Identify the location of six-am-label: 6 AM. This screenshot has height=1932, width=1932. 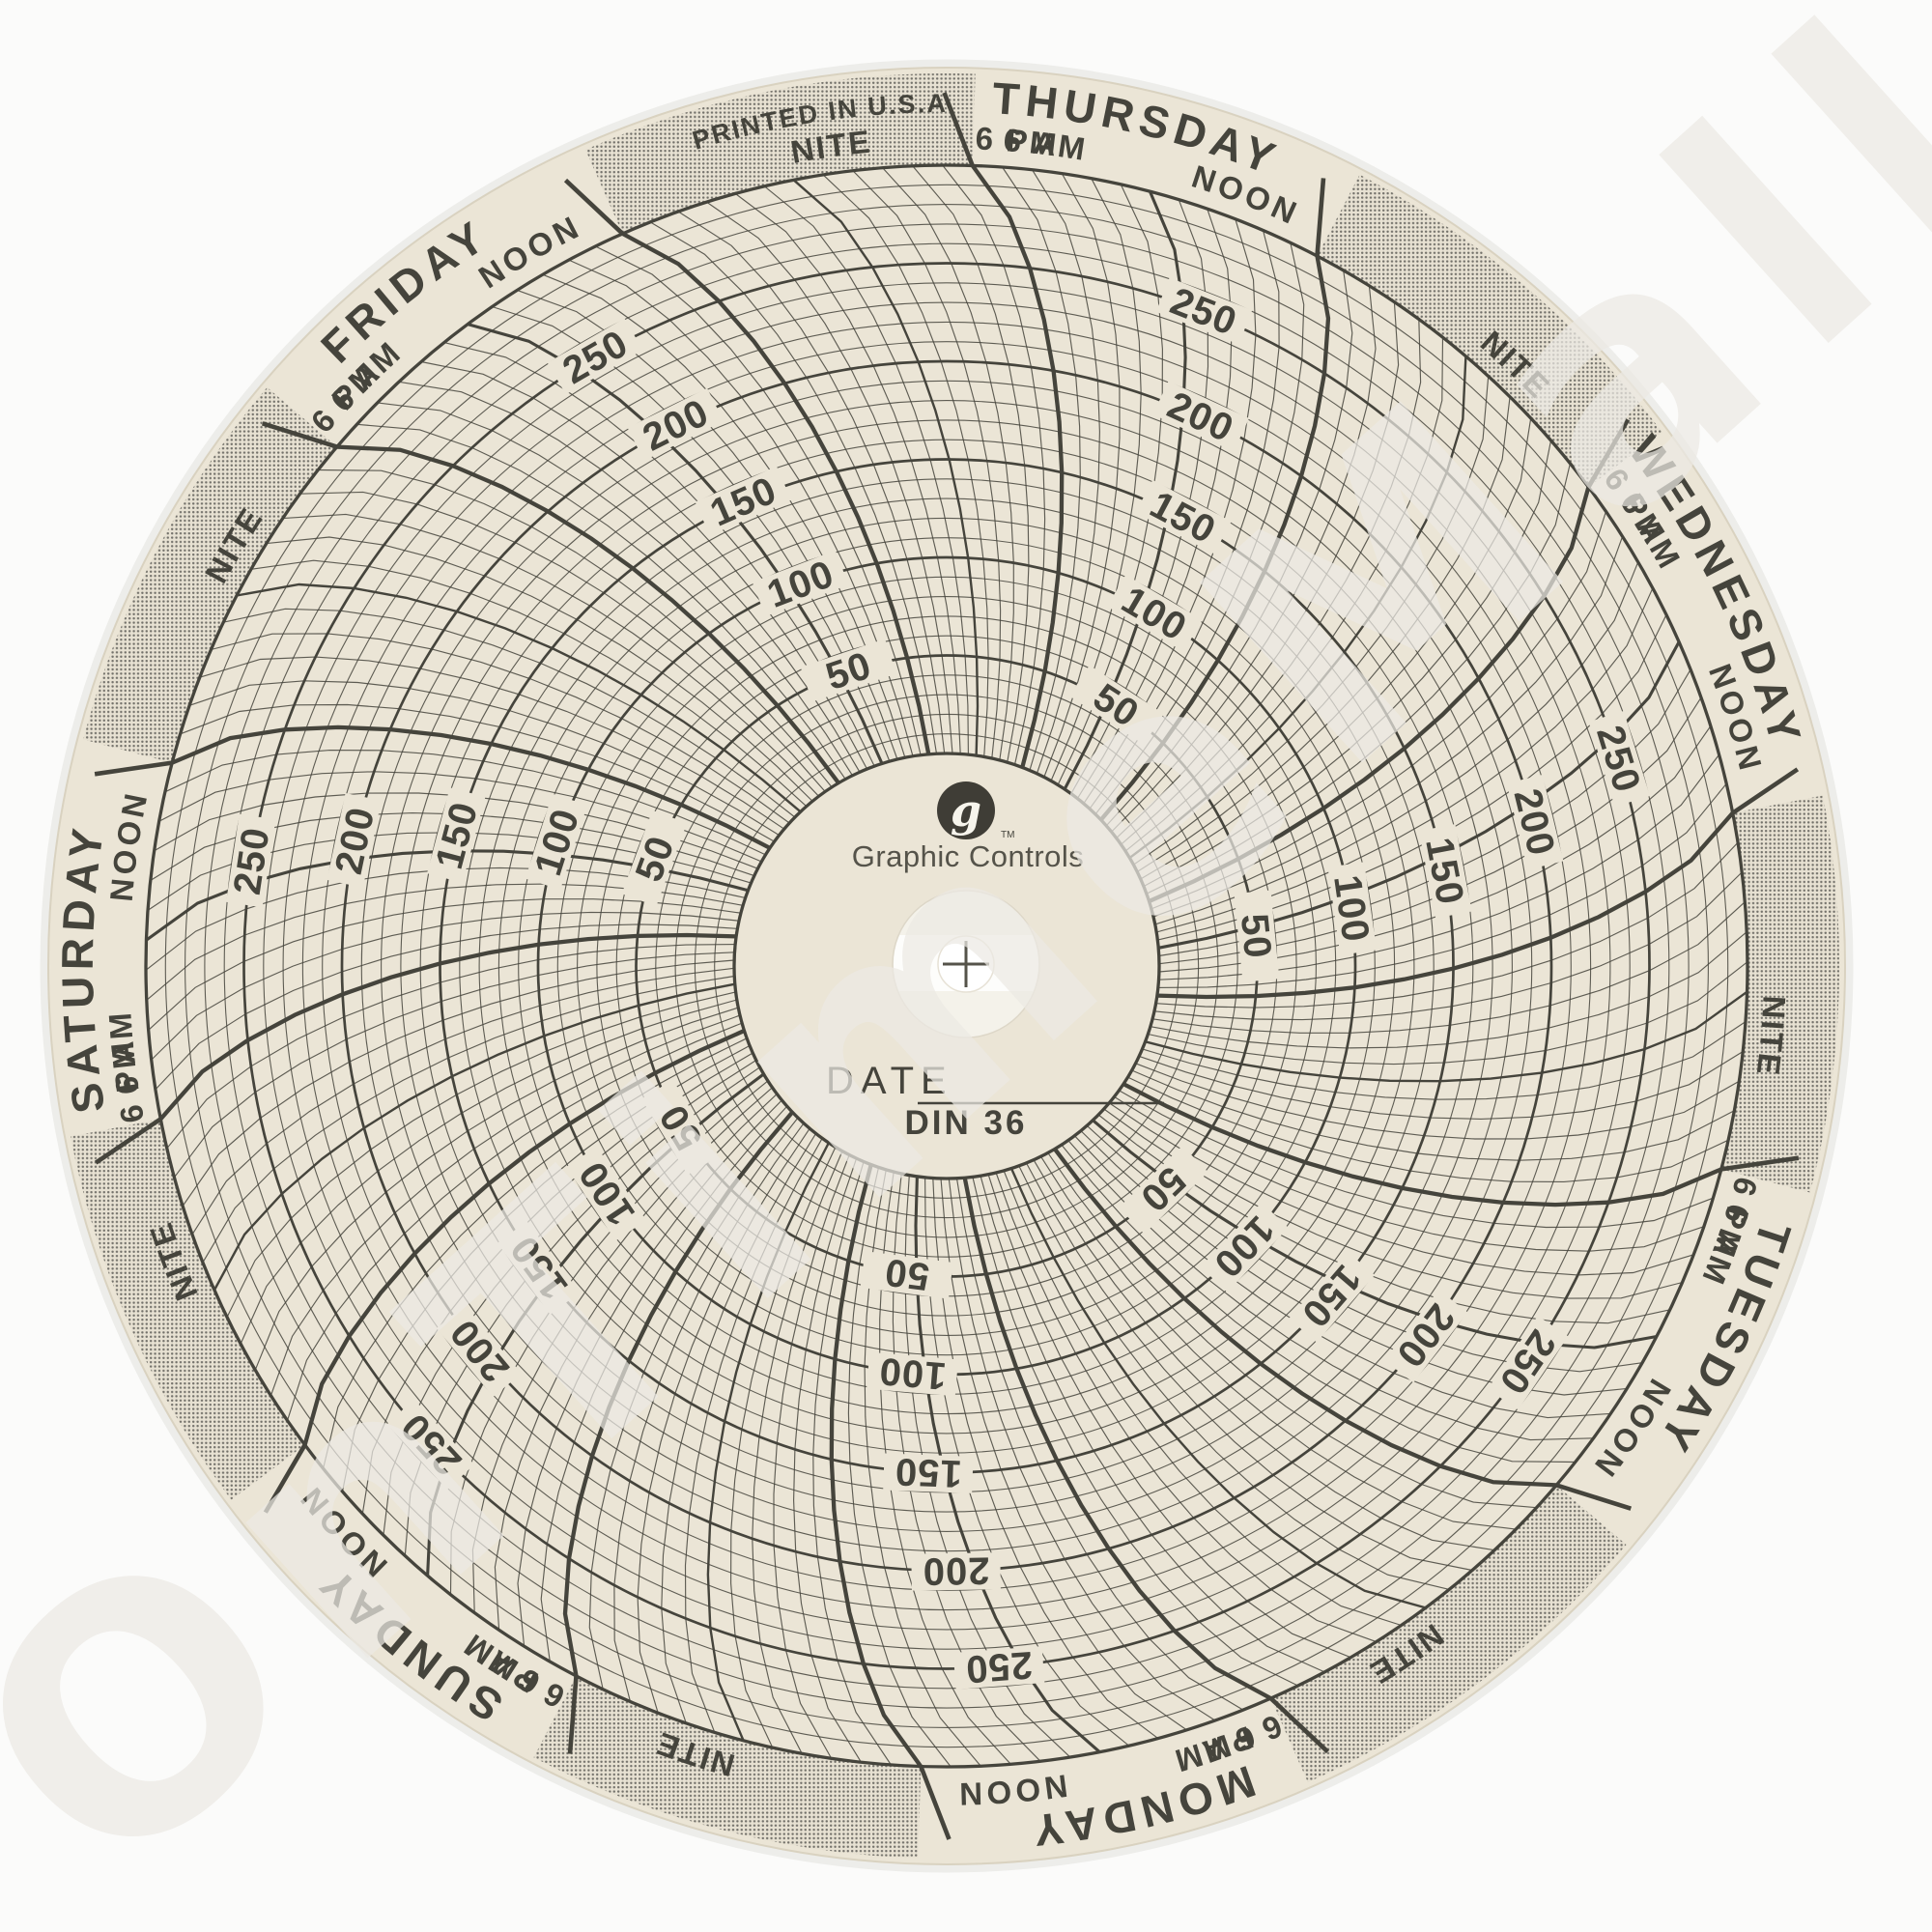
(123, 1052).